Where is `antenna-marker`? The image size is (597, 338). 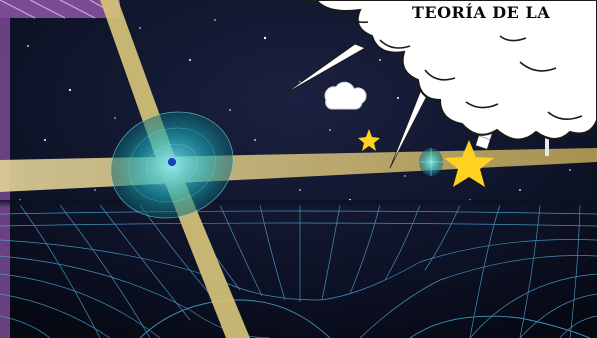 antenna-marker is located at coordinates (547, 147).